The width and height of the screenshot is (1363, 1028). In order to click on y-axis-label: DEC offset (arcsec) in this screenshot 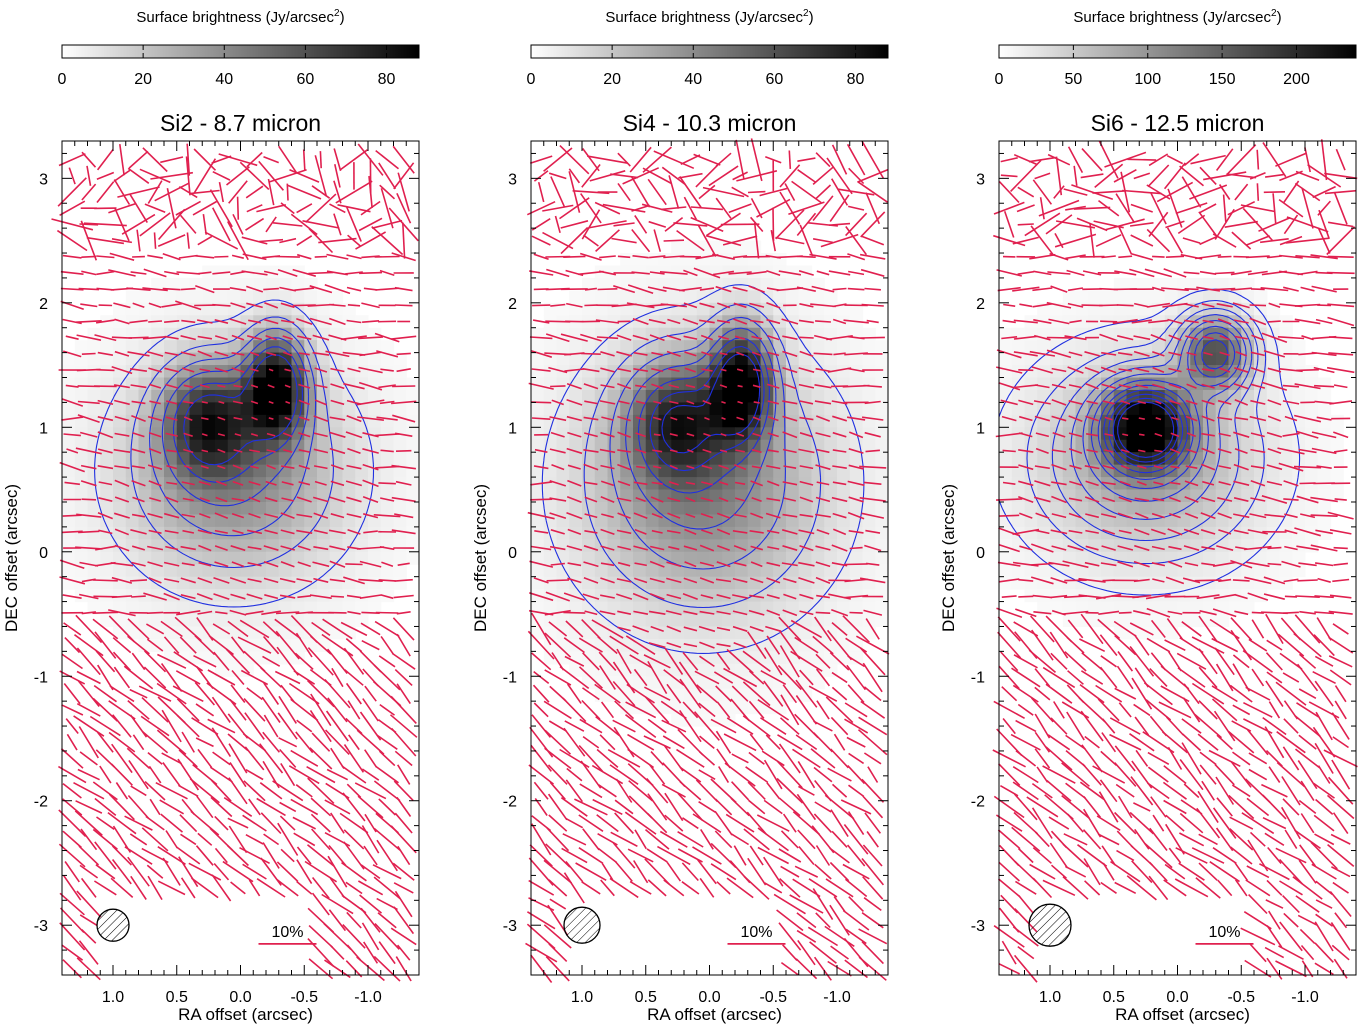, I will do `click(11, 558)`.